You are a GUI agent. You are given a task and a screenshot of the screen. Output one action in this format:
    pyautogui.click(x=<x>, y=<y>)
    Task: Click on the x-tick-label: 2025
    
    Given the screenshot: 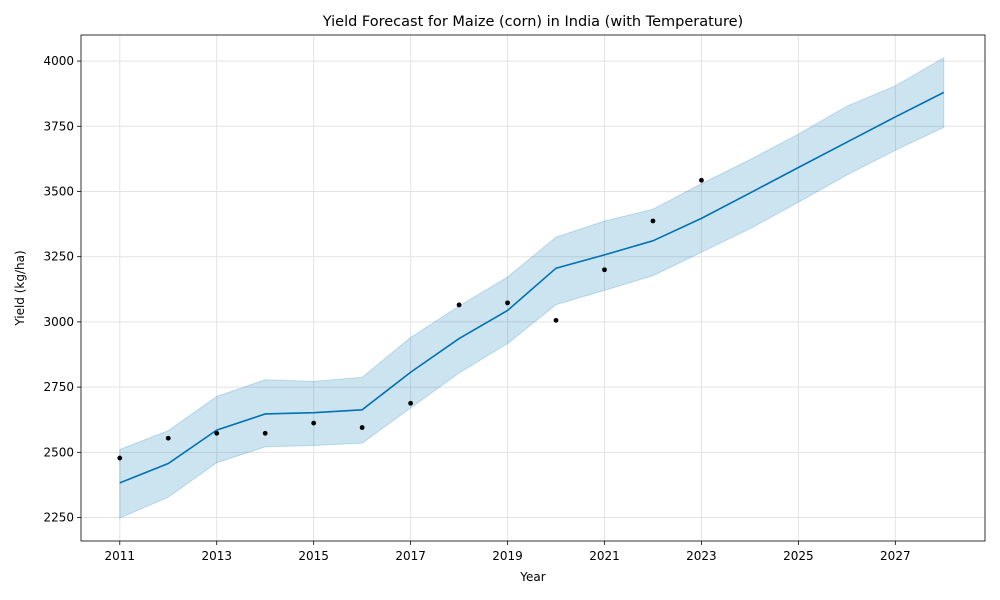 What is the action you would take?
    pyautogui.click(x=798, y=556)
    